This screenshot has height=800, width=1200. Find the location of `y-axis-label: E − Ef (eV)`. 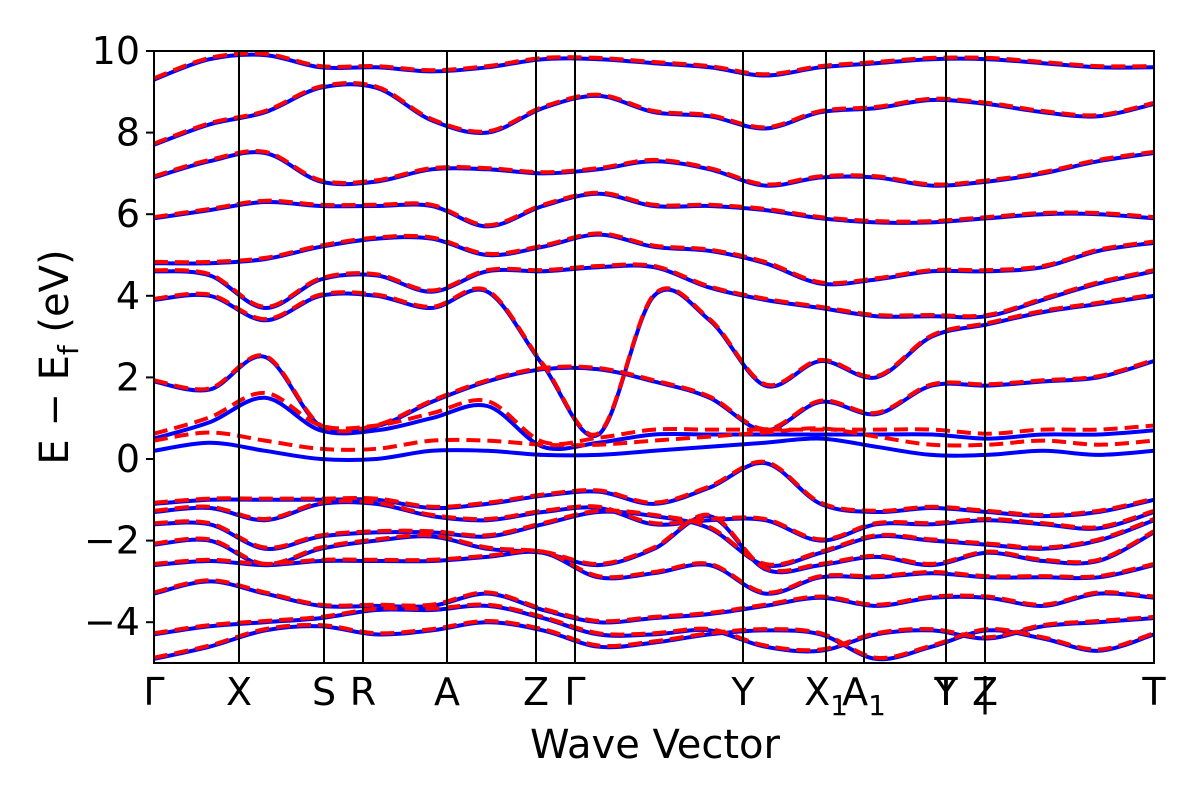

y-axis-label: E − Ef (eV) is located at coordinates (58, 356).